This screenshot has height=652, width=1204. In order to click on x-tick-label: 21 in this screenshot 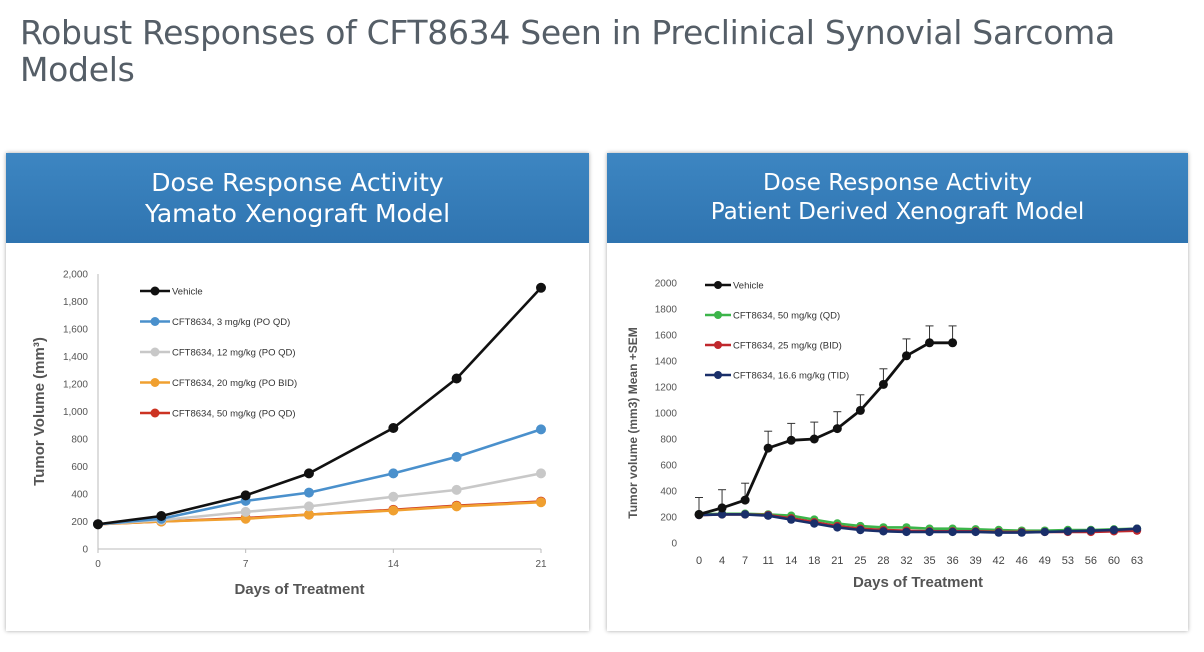, I will do `click(541, 564)`.